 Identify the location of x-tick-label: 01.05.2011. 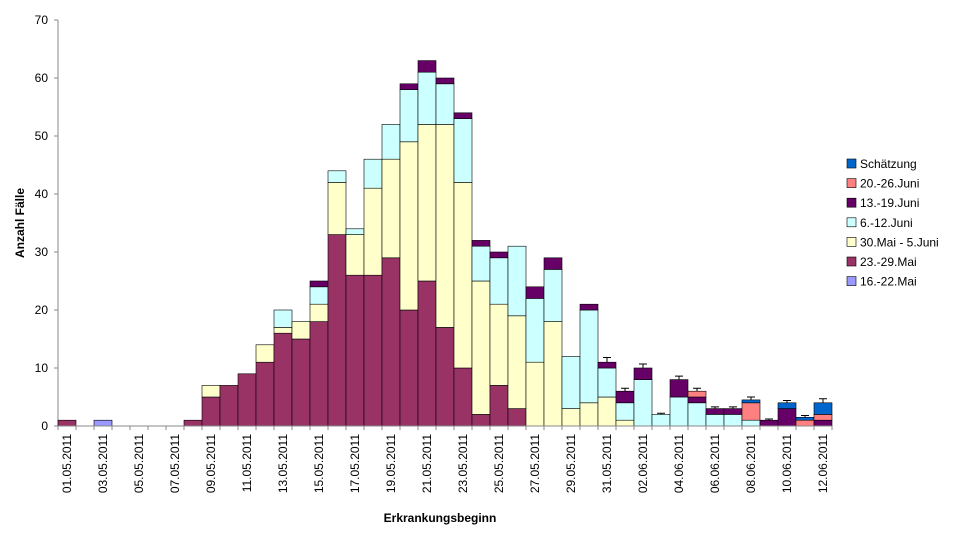
(67, 463).